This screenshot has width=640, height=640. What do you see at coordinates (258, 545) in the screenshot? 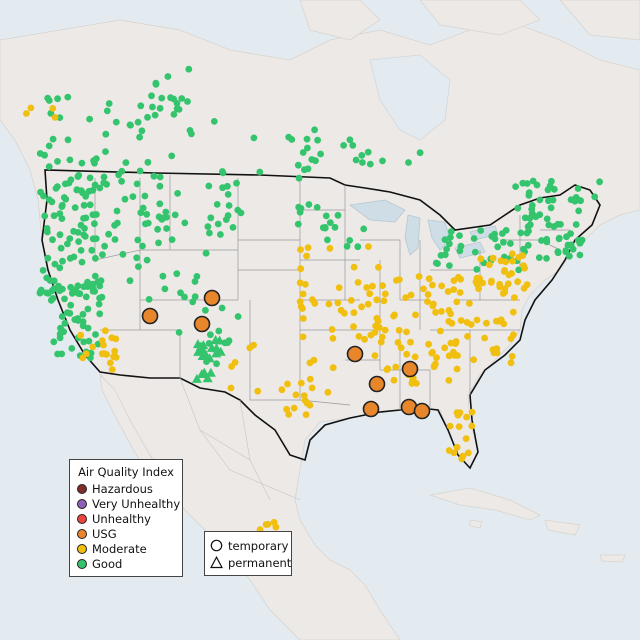
I see `legend-label: temporary` at bounding box center [258, 545].